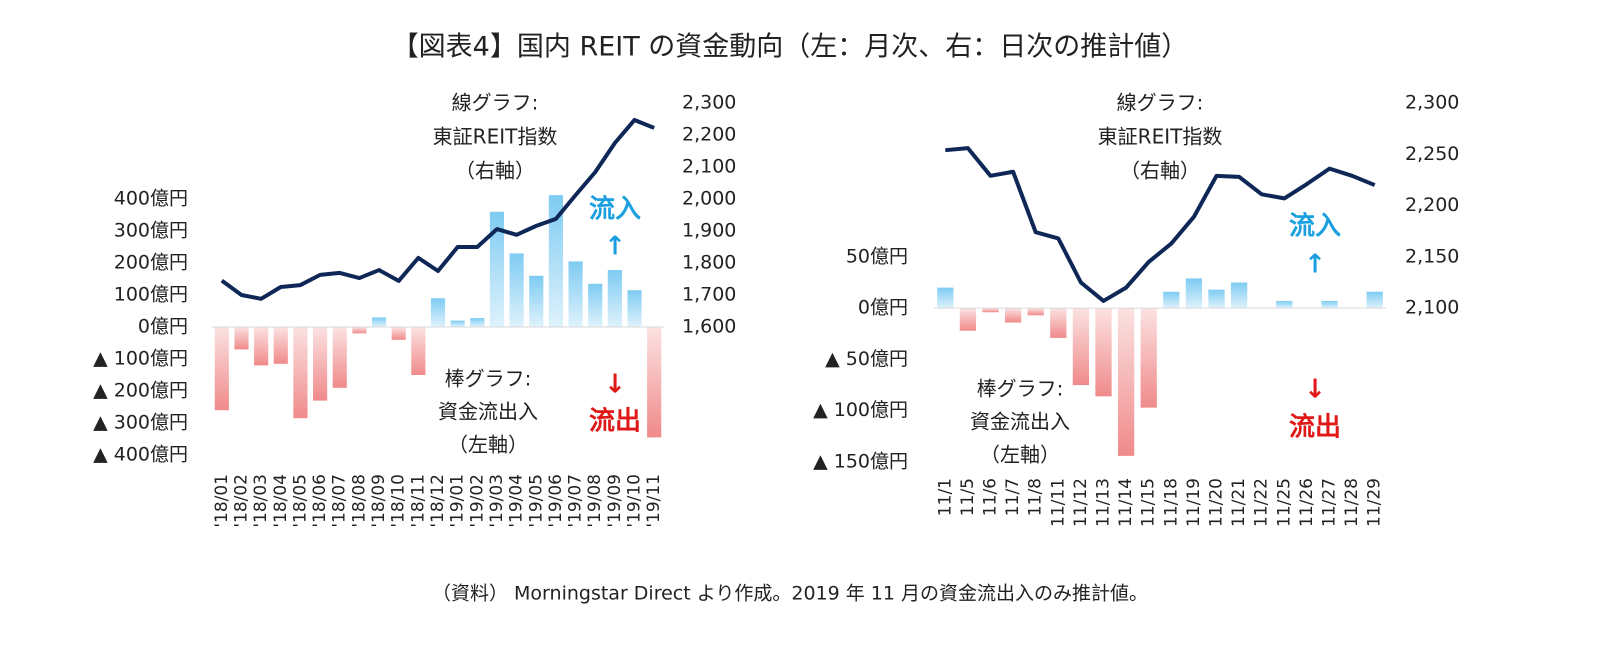 This screenshot has height=657, width=1612. What do you see at coordinates (163, 327) in the screenshot?
I see `y-tick-label: 0億円` at bounding box center [163, 327].